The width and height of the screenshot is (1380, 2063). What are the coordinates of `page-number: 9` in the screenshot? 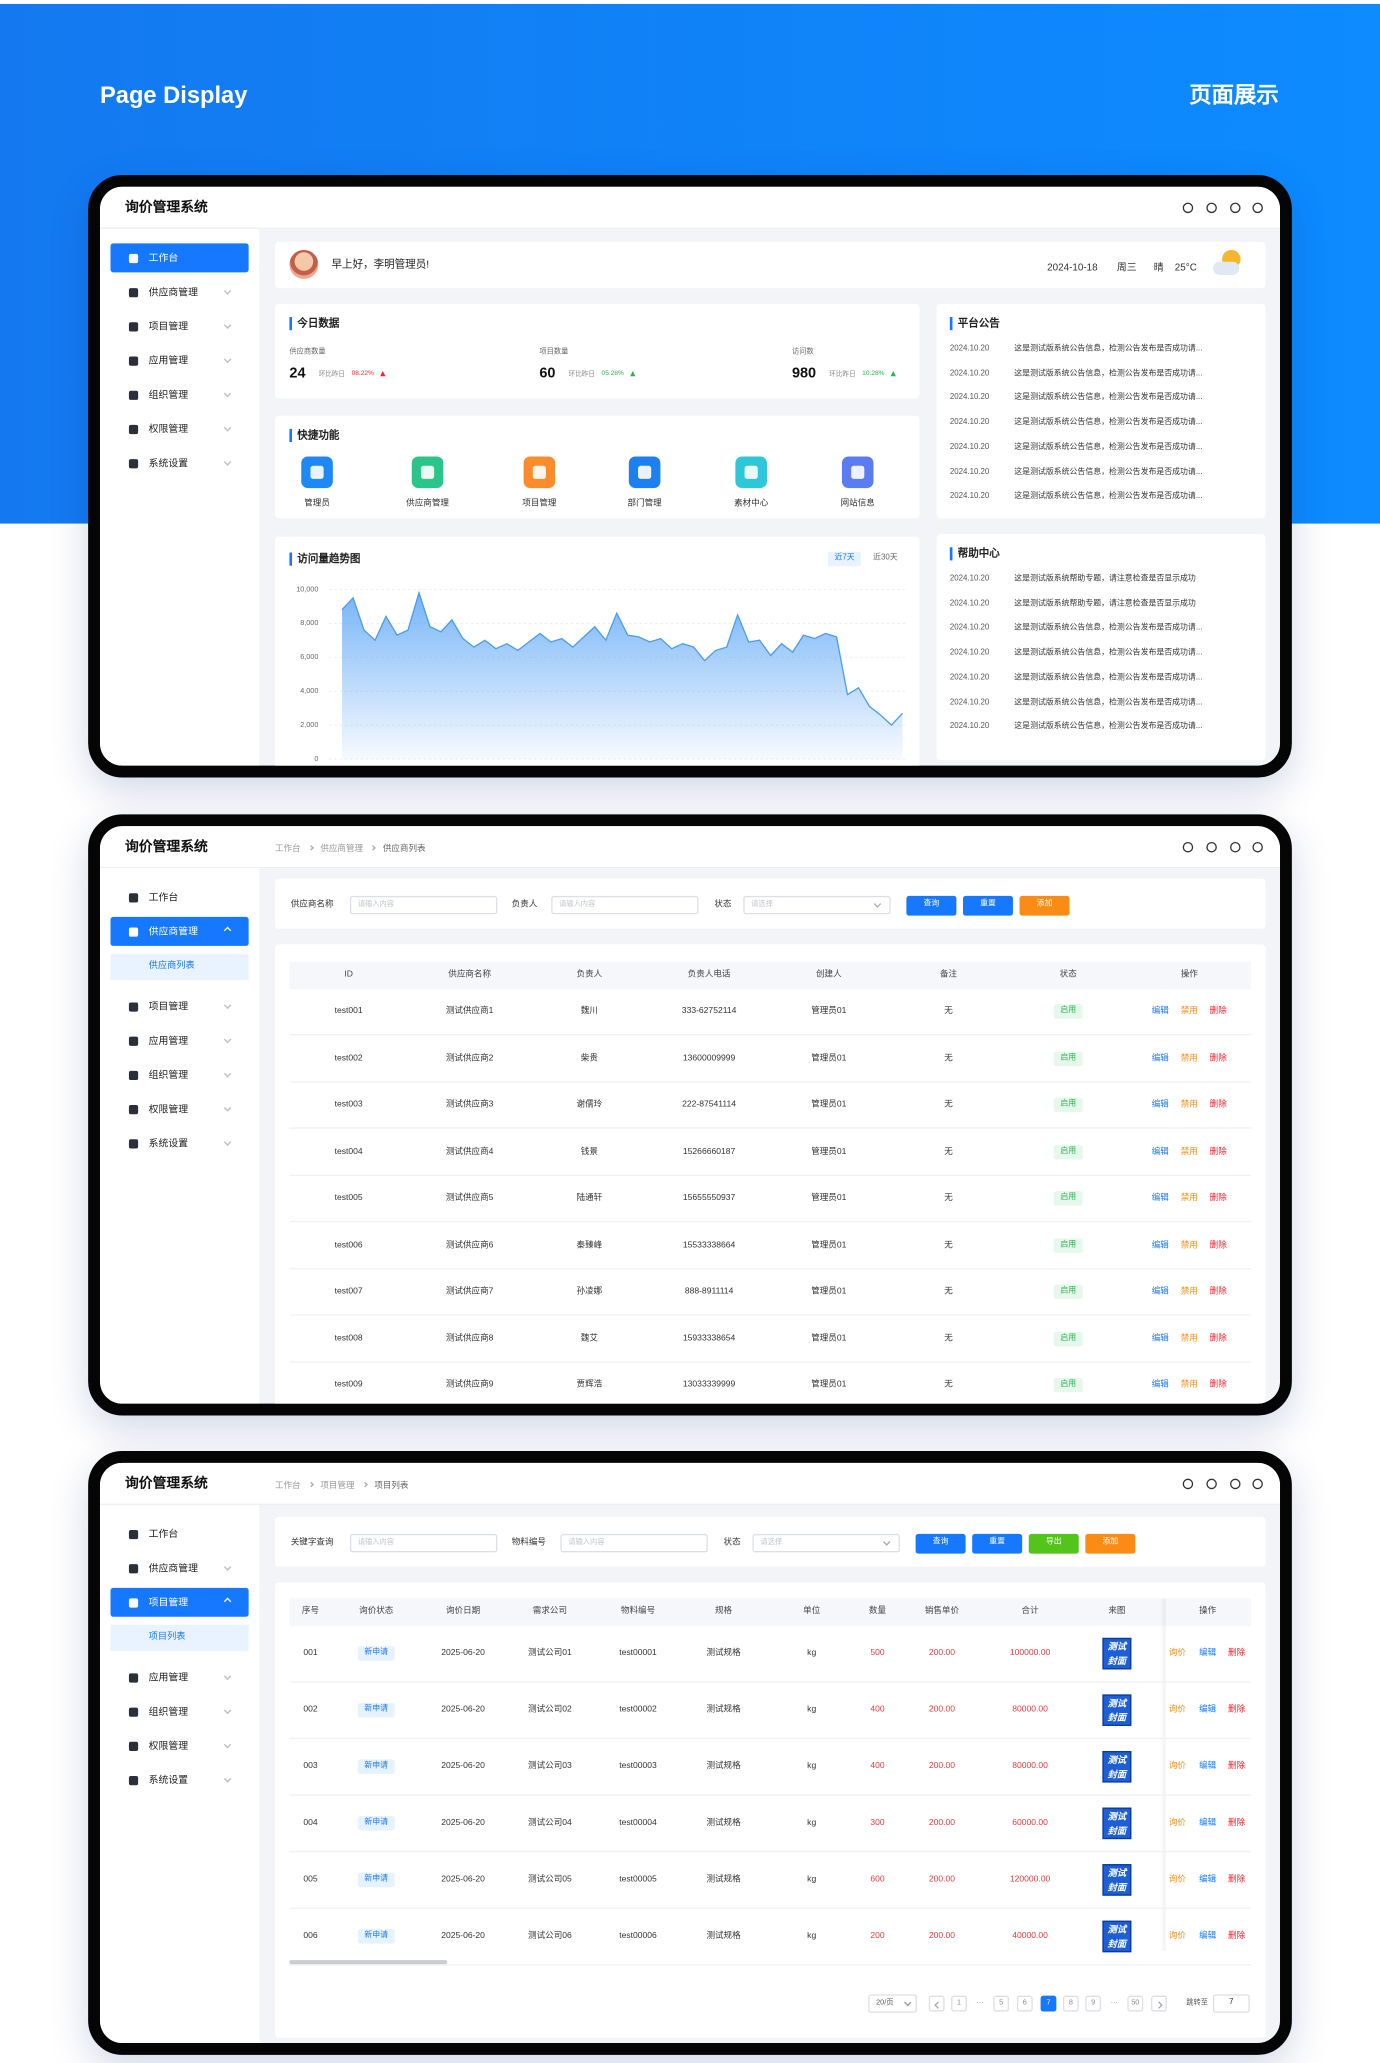 It's located at (1093, 2003).